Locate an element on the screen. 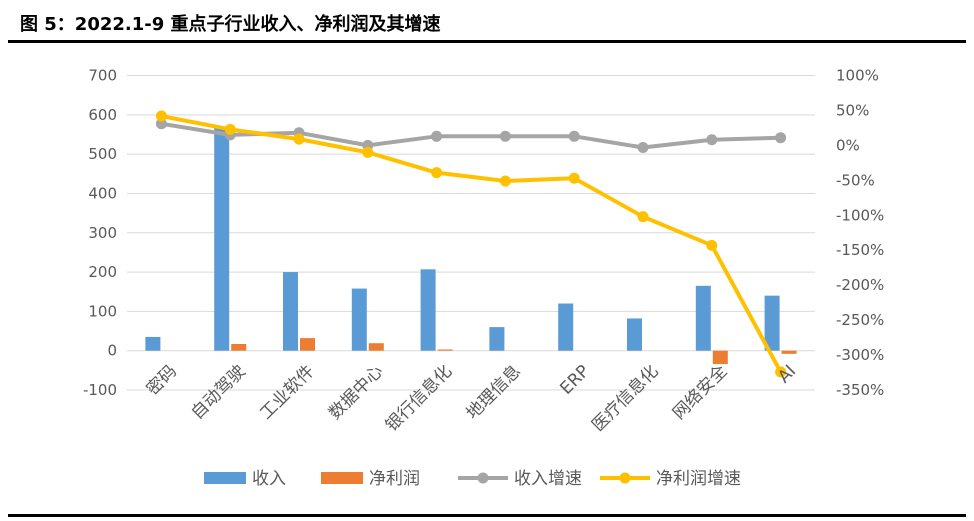 The width and height of the screenshot is (974, 521). left-axis-tick-label: 500 is located at coordinates (102, 154).